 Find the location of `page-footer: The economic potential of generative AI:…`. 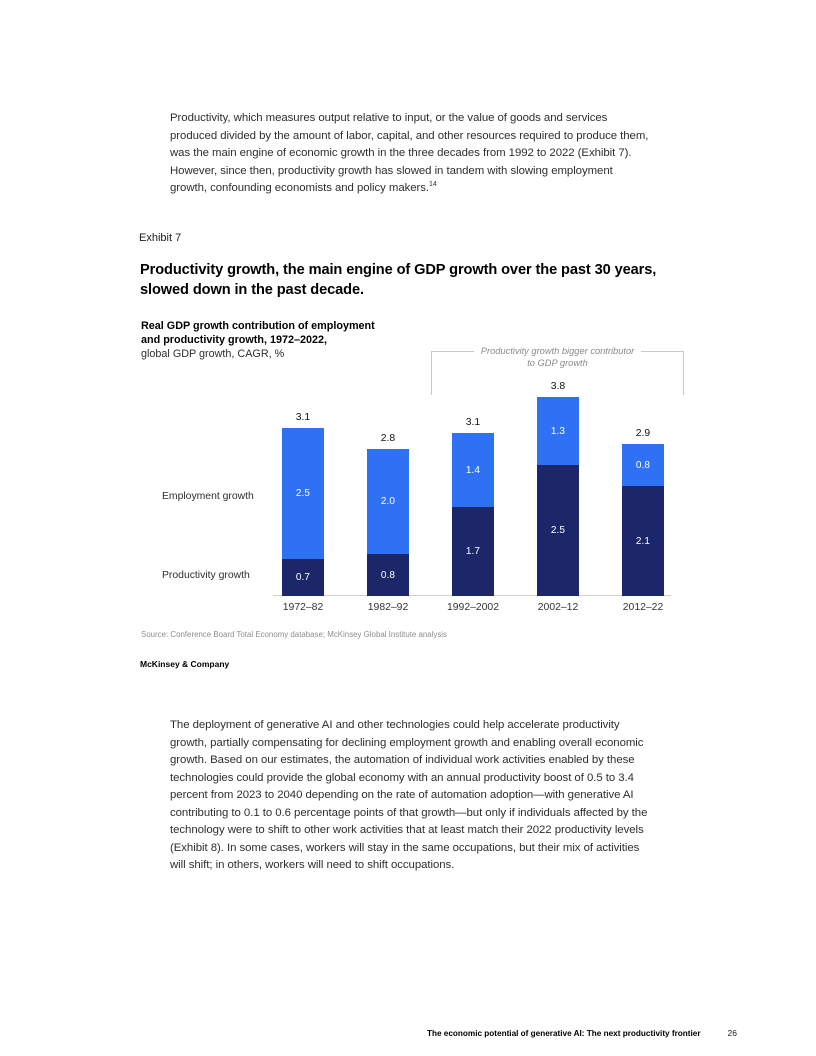

page-footer: The economic potential of generative AI:… is located at coordinates (368, 1033).